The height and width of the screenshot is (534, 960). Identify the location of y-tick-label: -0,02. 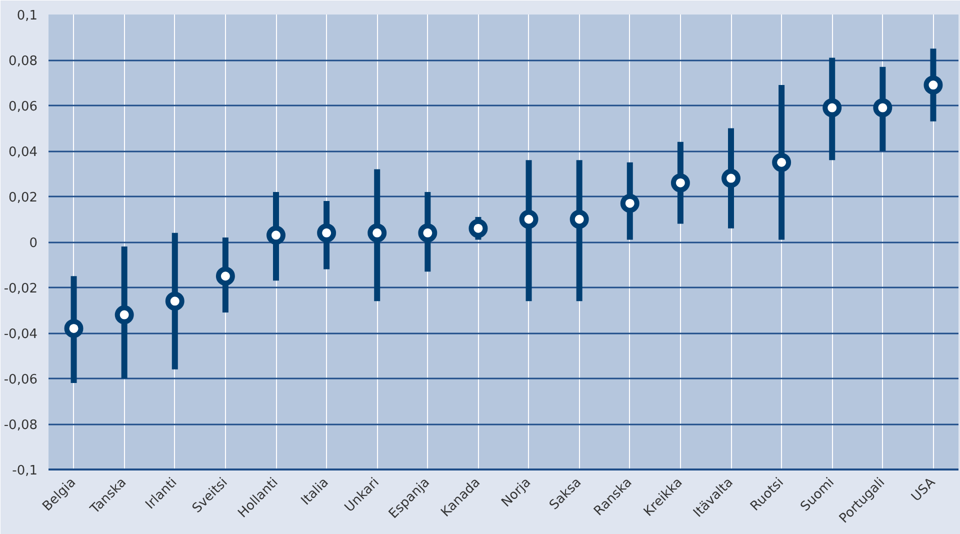
(21, 289).